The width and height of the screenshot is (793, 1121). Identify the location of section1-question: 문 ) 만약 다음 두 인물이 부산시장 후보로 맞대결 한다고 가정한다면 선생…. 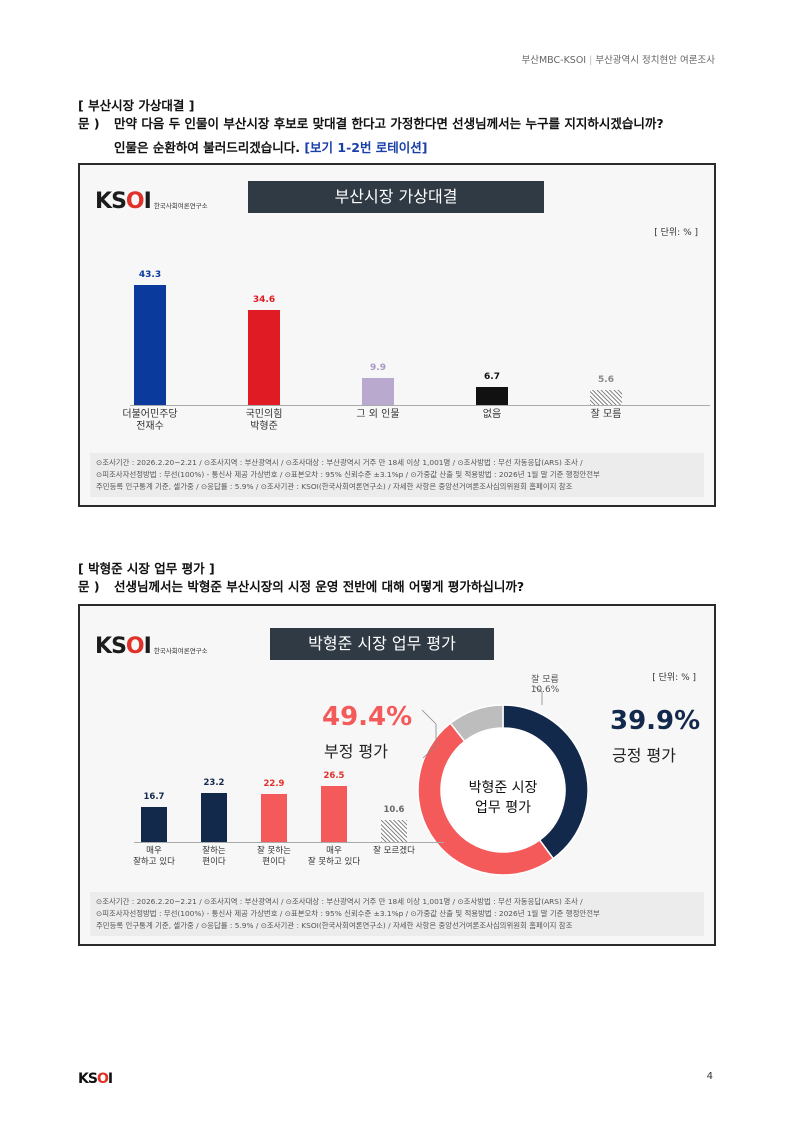
(398, 136).